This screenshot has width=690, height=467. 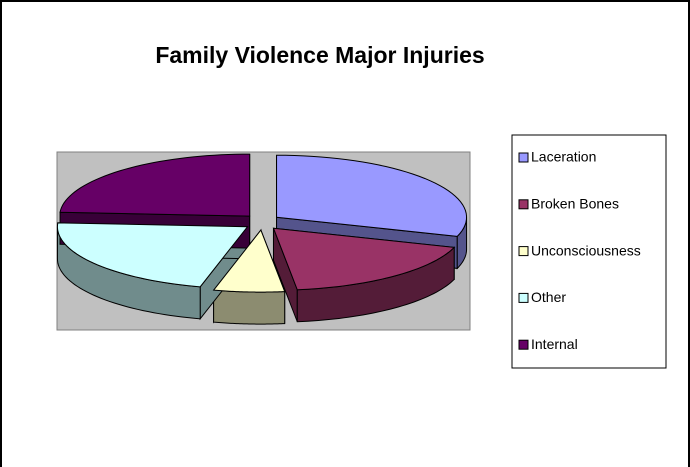 What do you see at coordinates (575, 204) in the screenshot?
I see `legend-label: Broken Bones` at bounding box center [575, 204].